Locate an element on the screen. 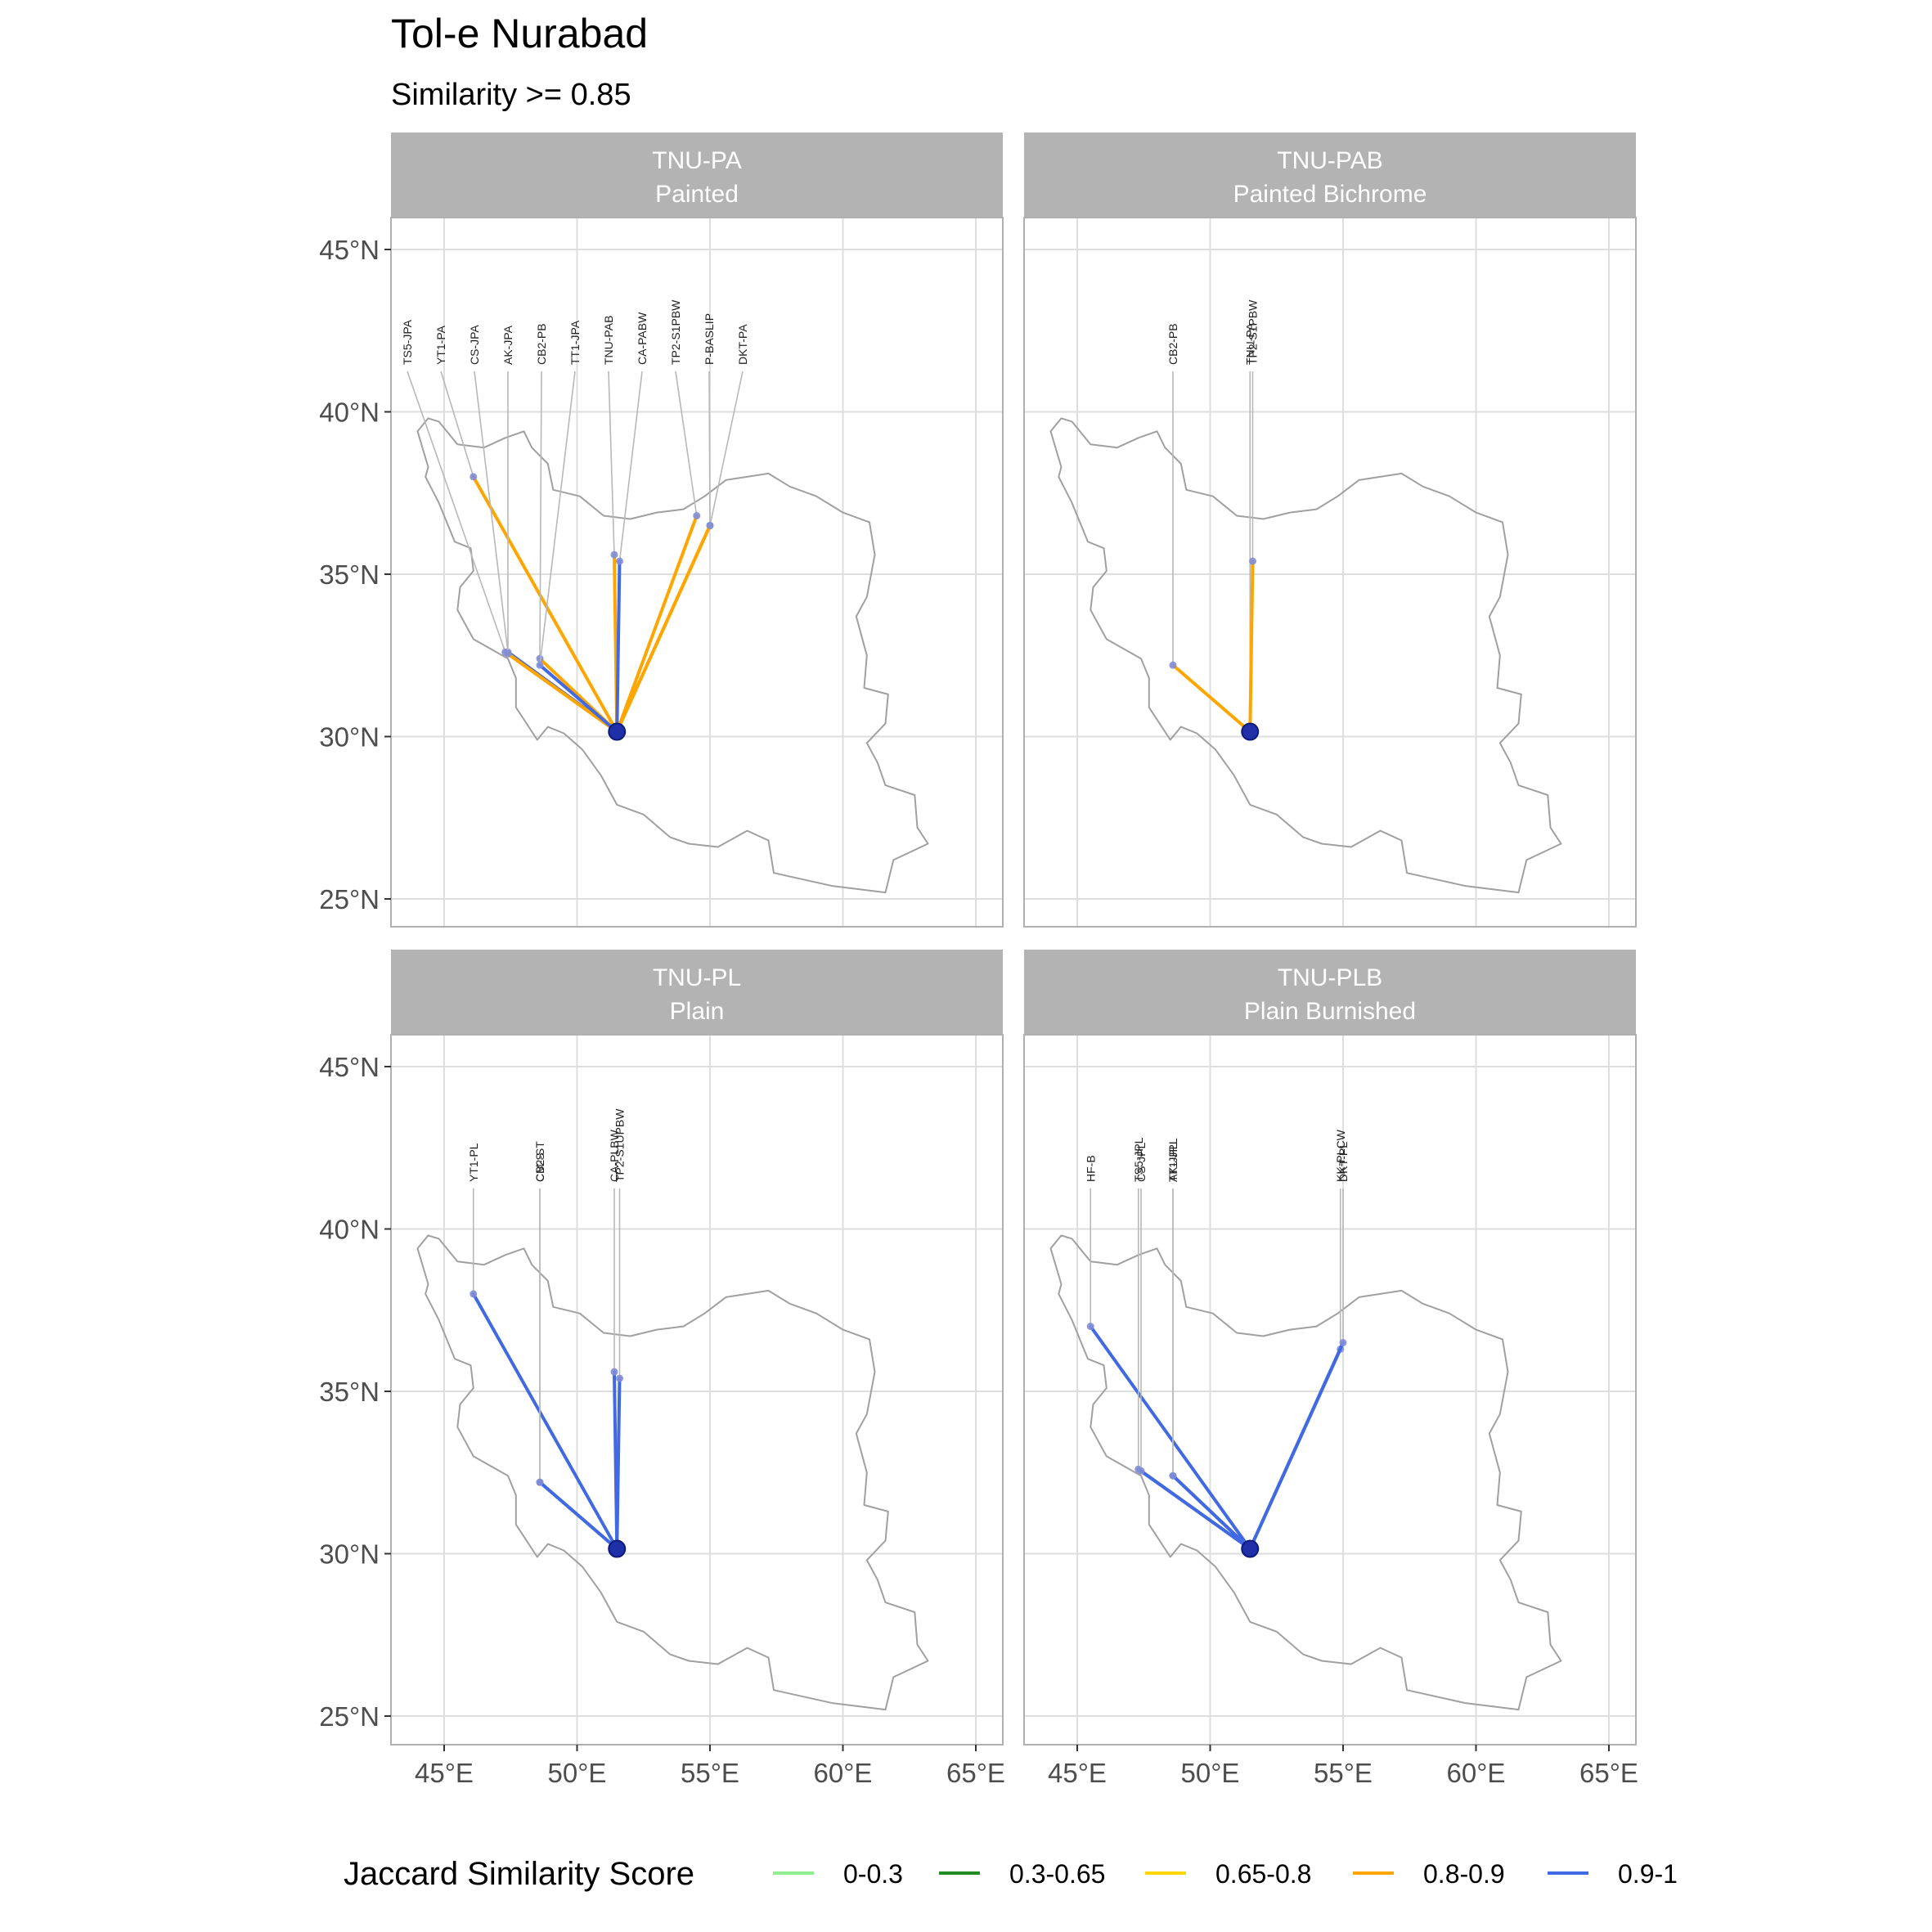 This screenshot has width=1932, height=1932. site-label: TNU-PAB is located at coordinates (609, 340).